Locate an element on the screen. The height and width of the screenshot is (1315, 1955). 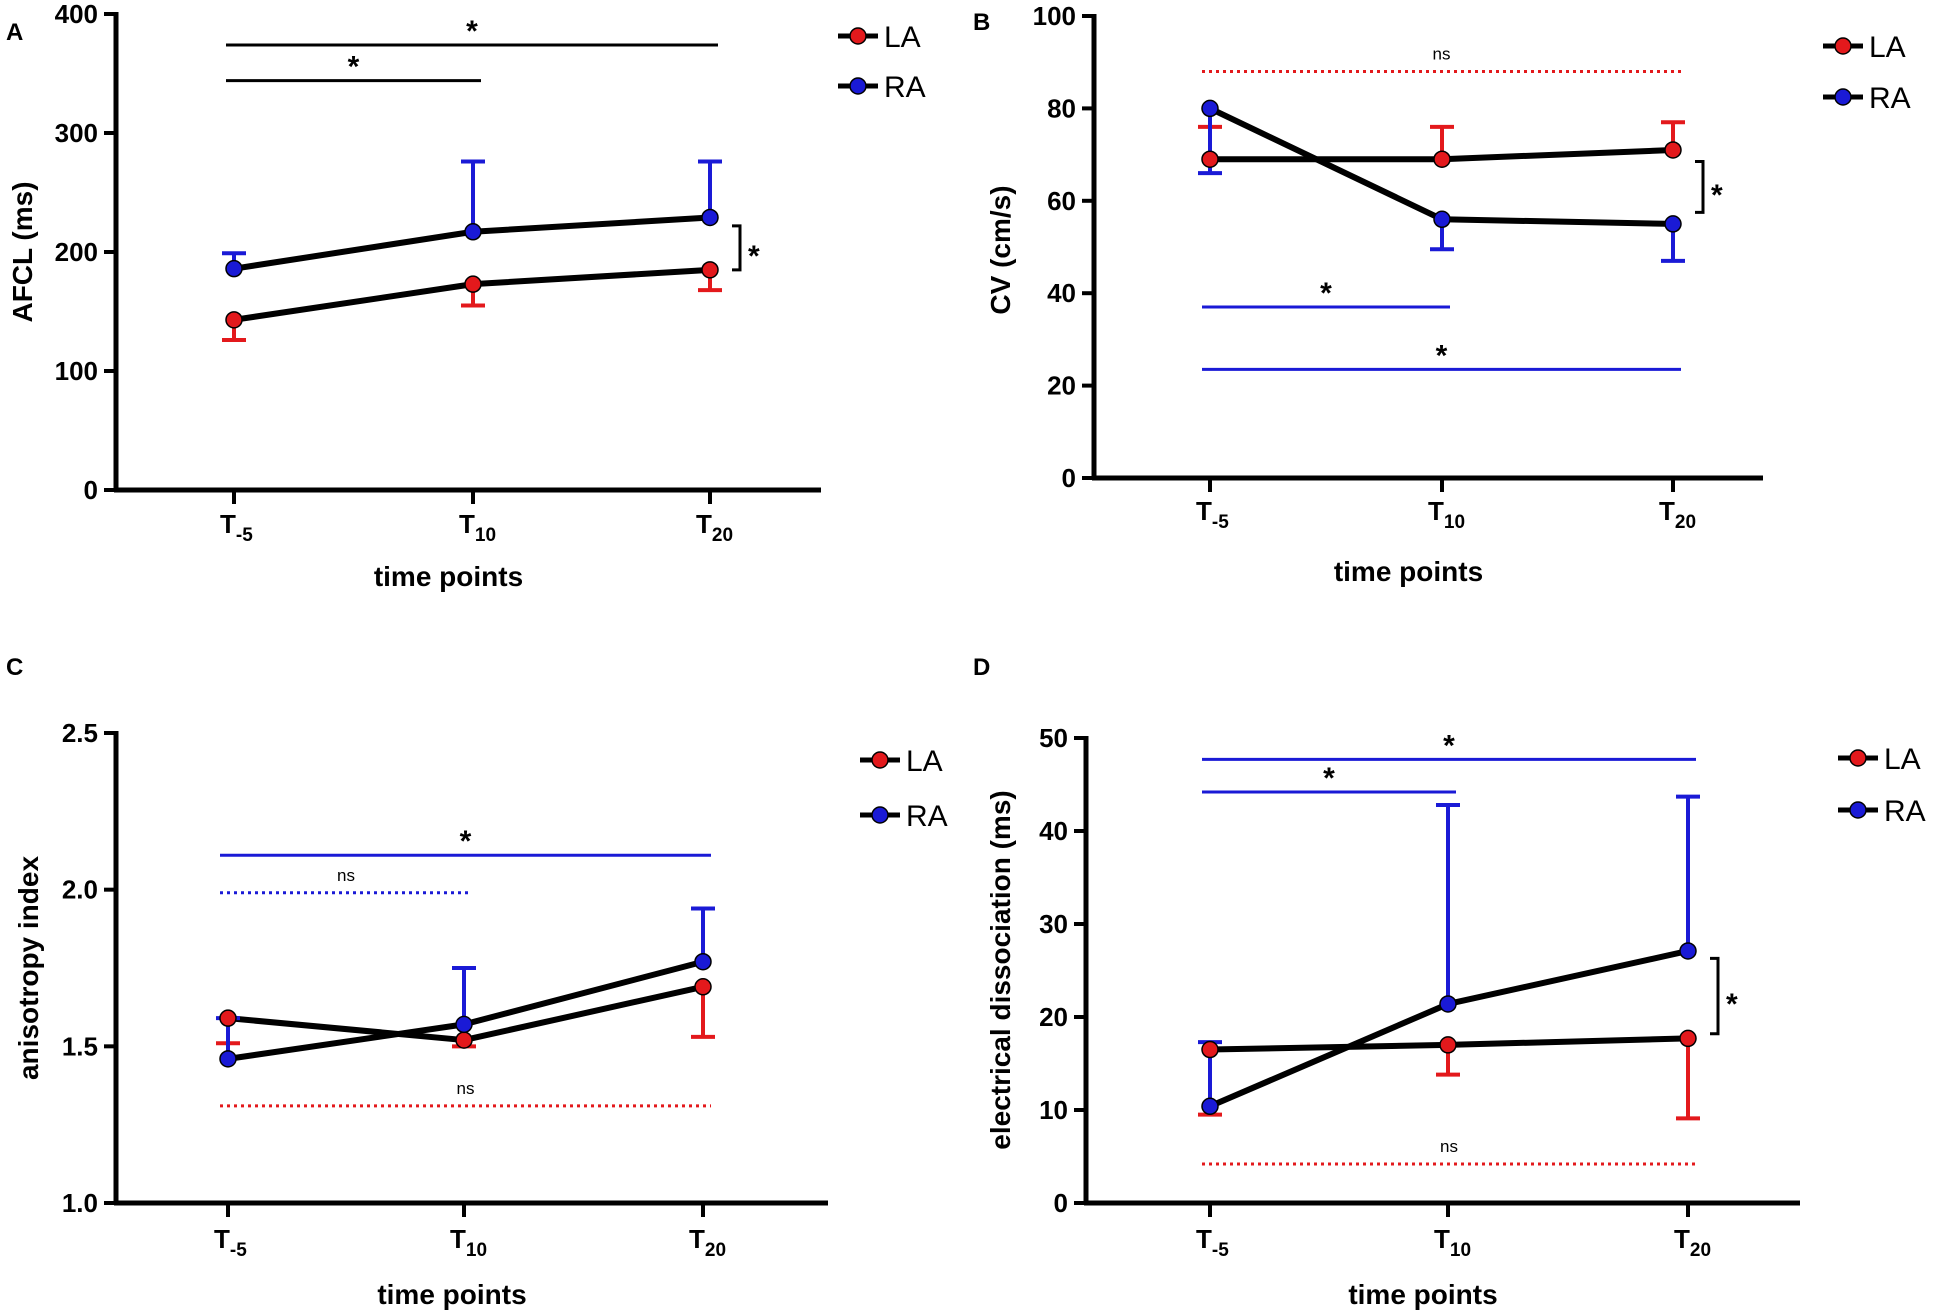
y-tick-label: 60 is located at coordinates (1061, 201).